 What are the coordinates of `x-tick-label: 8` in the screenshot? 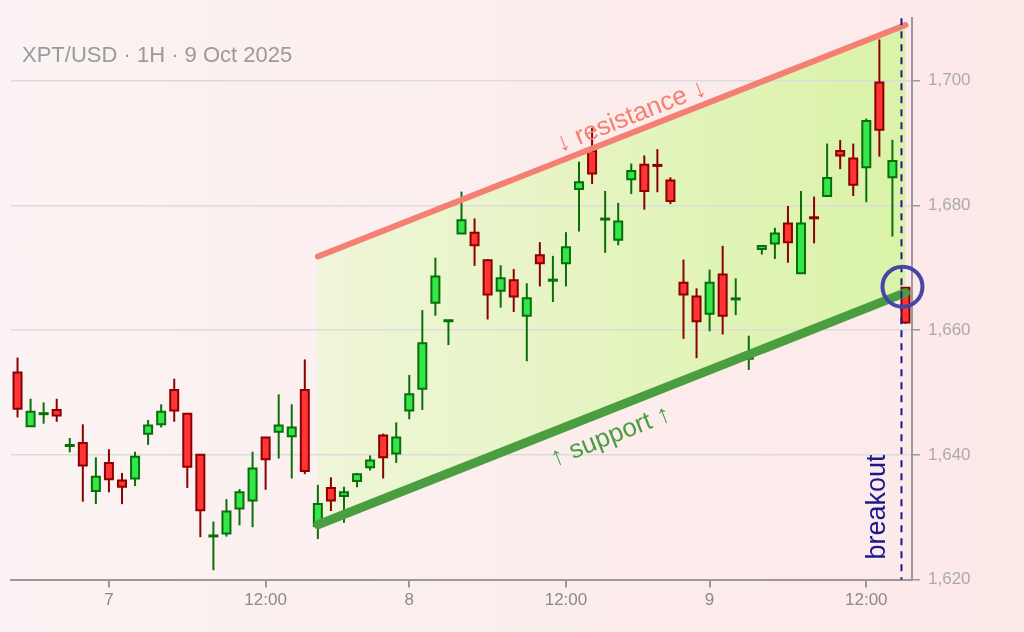 It's located at (409, 600).